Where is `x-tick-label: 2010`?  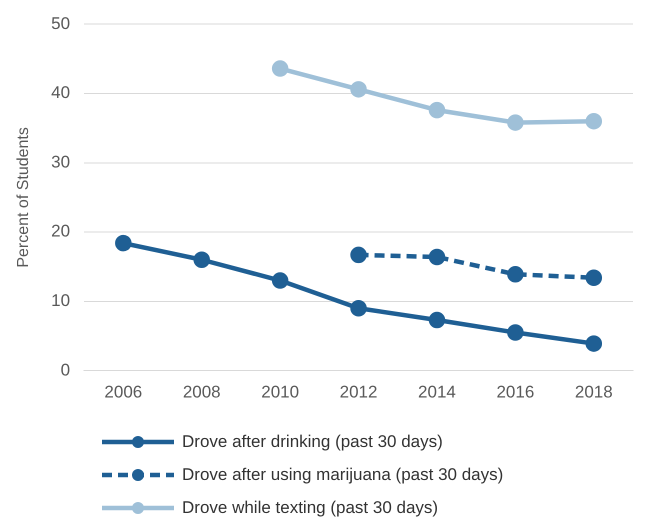 x-tick-label: 2010 is located at coordinates (280, 392).